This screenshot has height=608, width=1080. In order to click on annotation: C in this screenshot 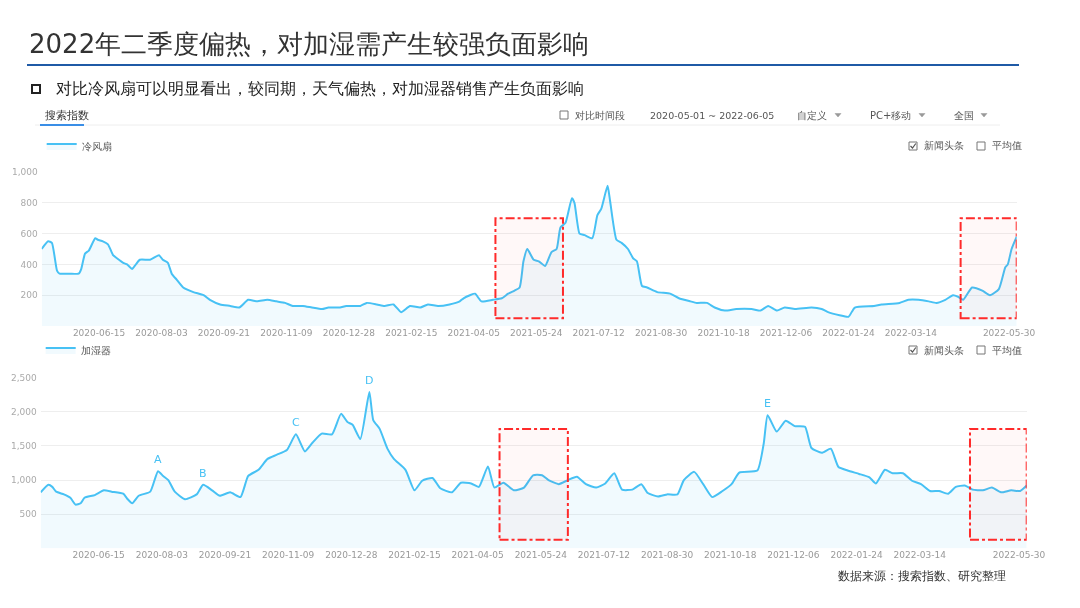, I will do `click(296, 422)`.